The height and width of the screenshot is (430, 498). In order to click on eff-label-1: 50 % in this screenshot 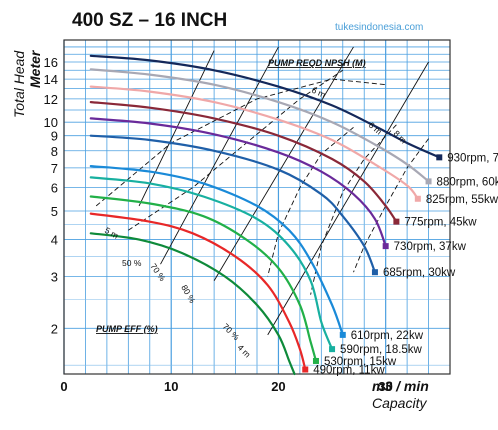, I will do `click(132, 263)`.